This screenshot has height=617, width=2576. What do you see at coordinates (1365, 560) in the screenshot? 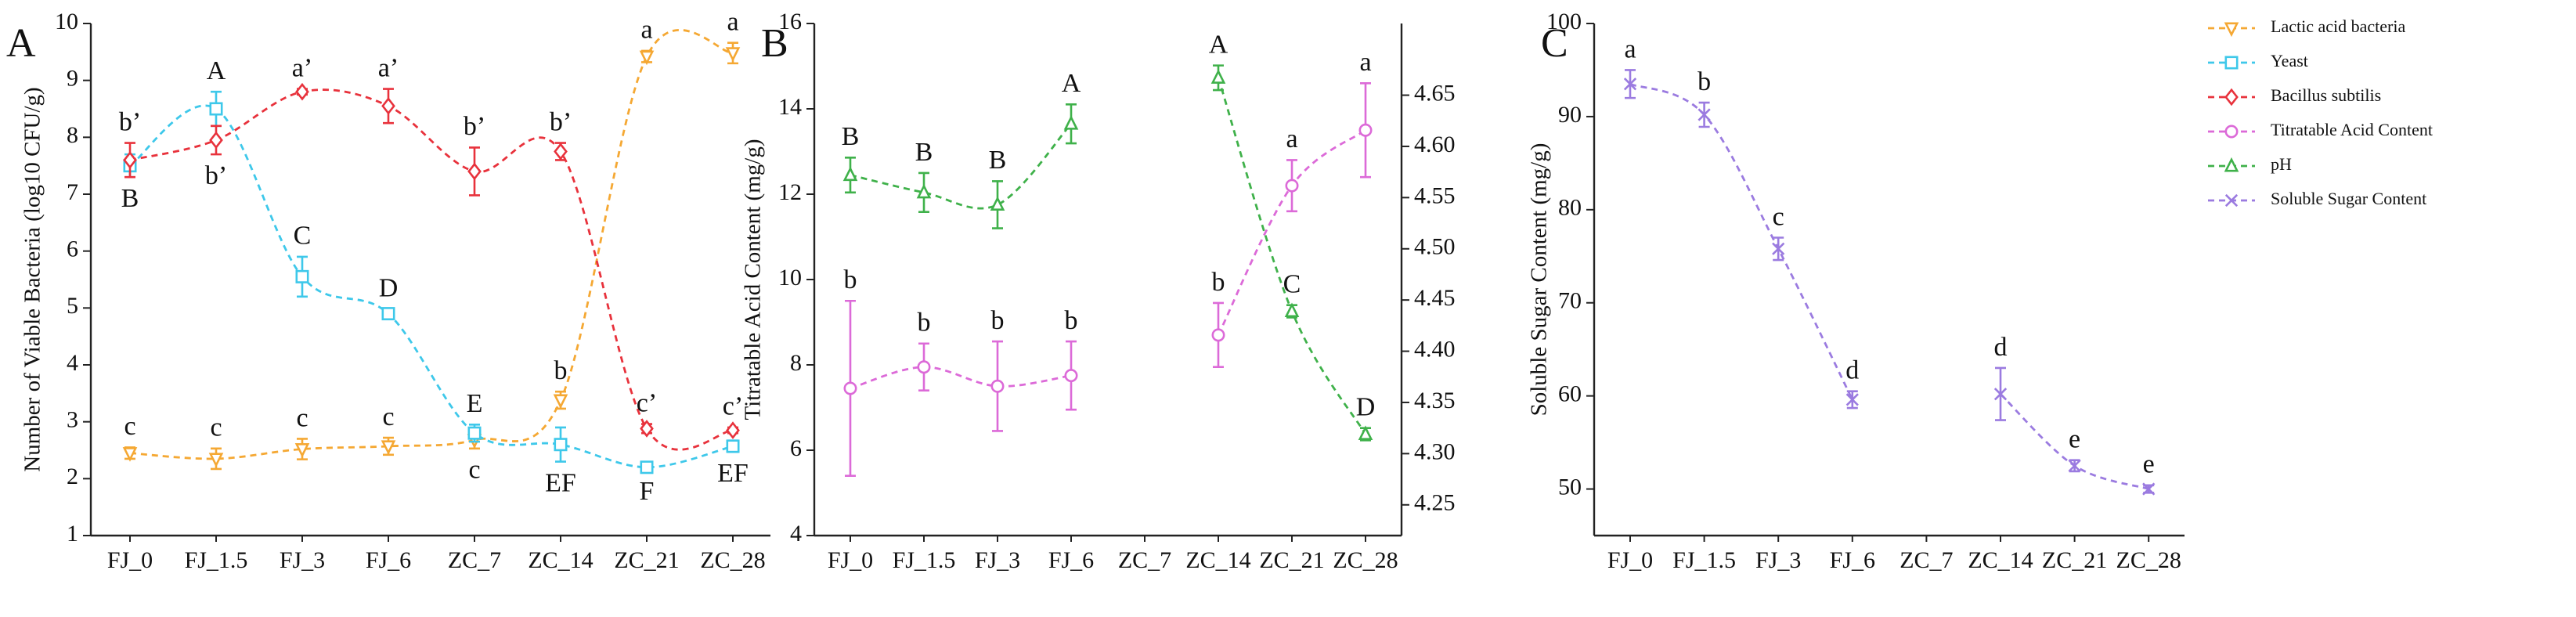
I see `x-tick-label: ZC_28` at bounding box center [1365, 560].